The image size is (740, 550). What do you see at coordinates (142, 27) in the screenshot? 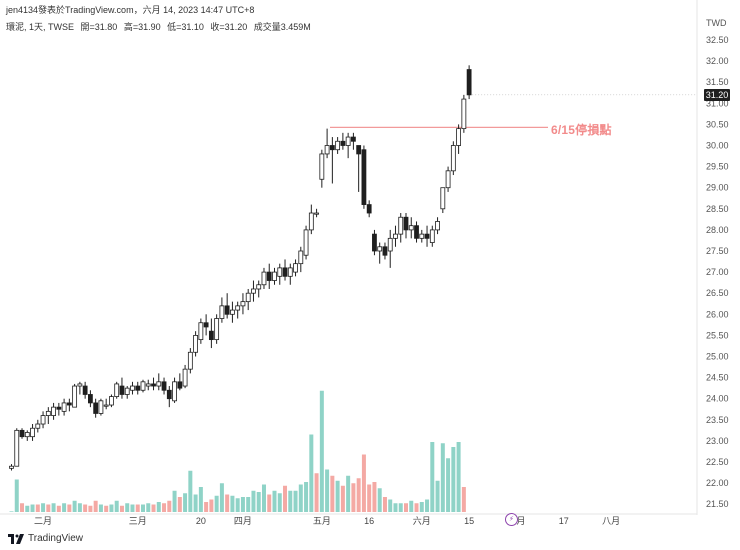
I see `high-value: 高=31.90` at bounding box center [142, 27].